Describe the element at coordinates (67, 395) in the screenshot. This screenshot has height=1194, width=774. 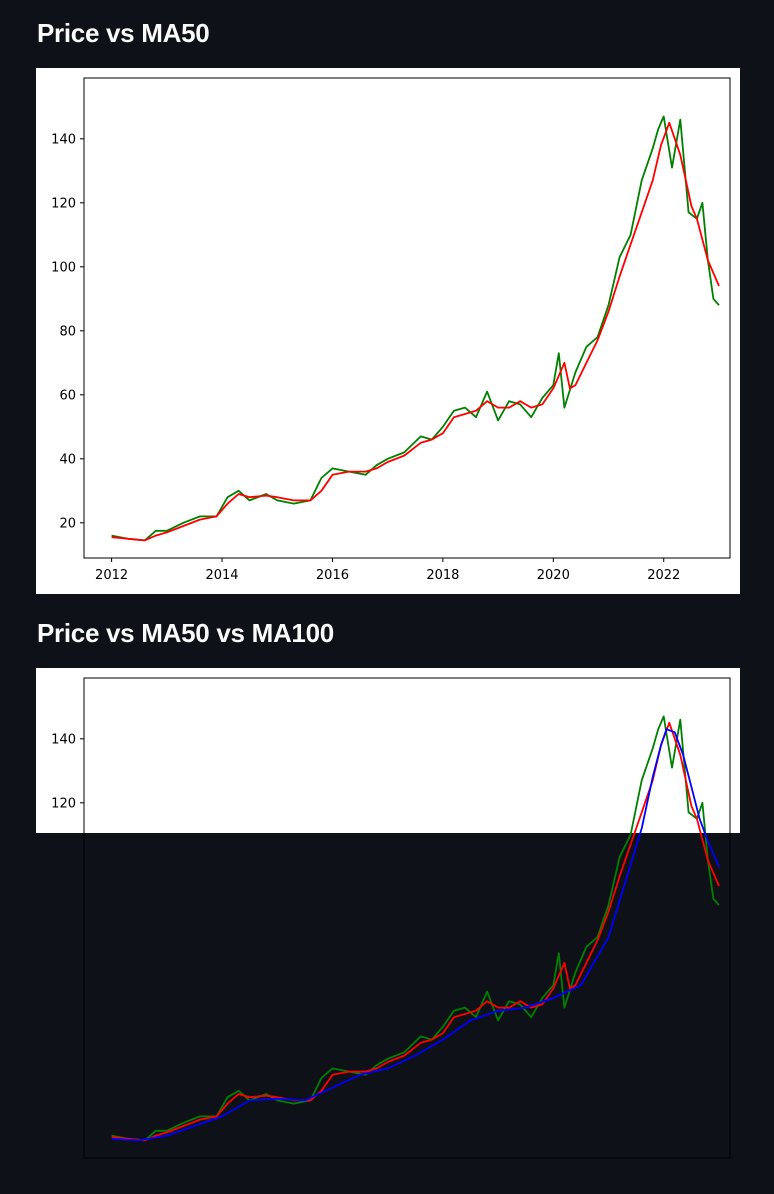
I see `chart0-y-tick-label-60: 60` at that location.